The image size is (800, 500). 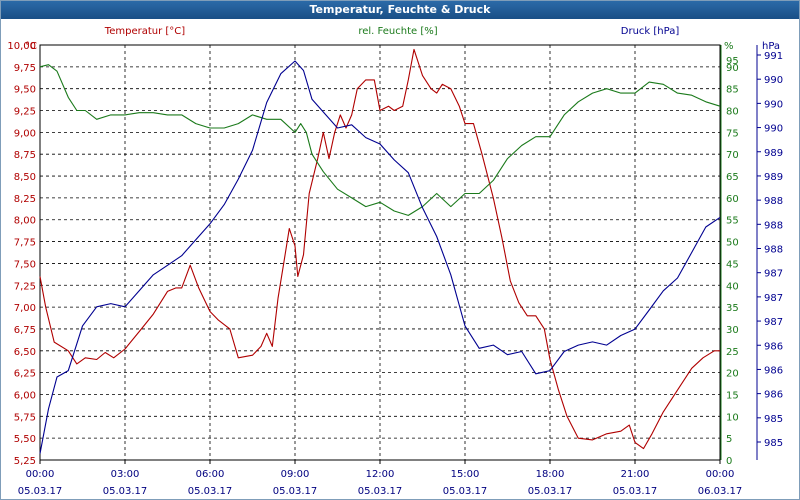 What do you see at coordinates (732, 330) in the screenshot?
I see `humidity-tick-label: 30` at bounding box center [732, 330].